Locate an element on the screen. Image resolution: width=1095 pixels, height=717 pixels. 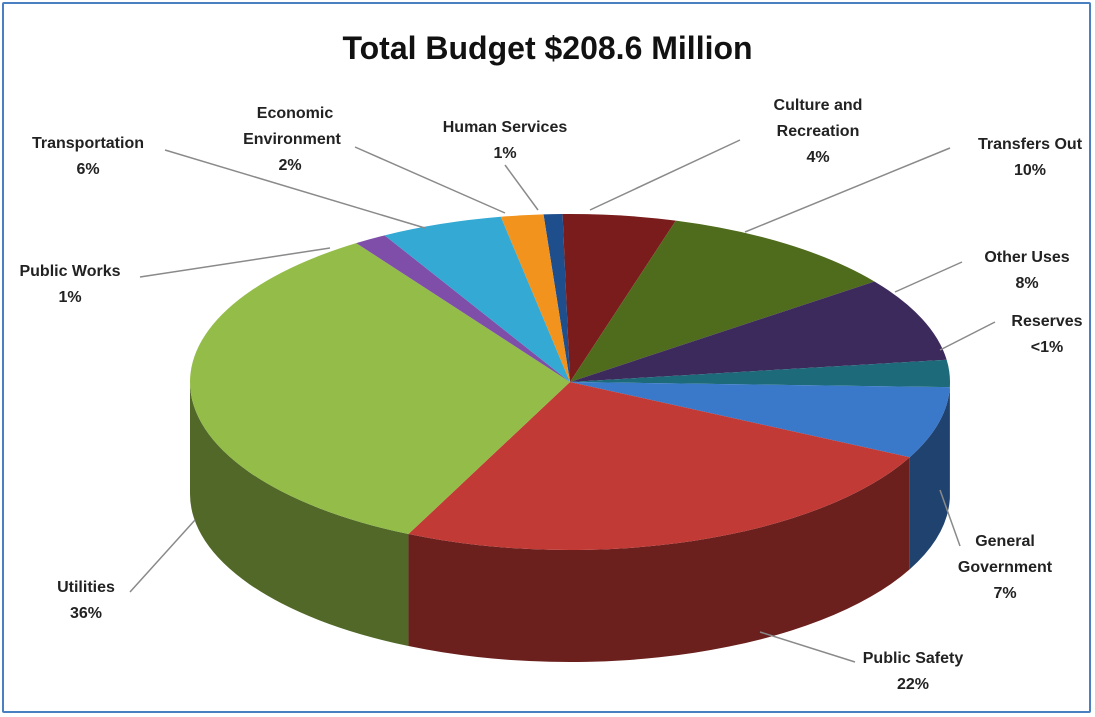
slice-other-uses is located at coordinates (758, 331).